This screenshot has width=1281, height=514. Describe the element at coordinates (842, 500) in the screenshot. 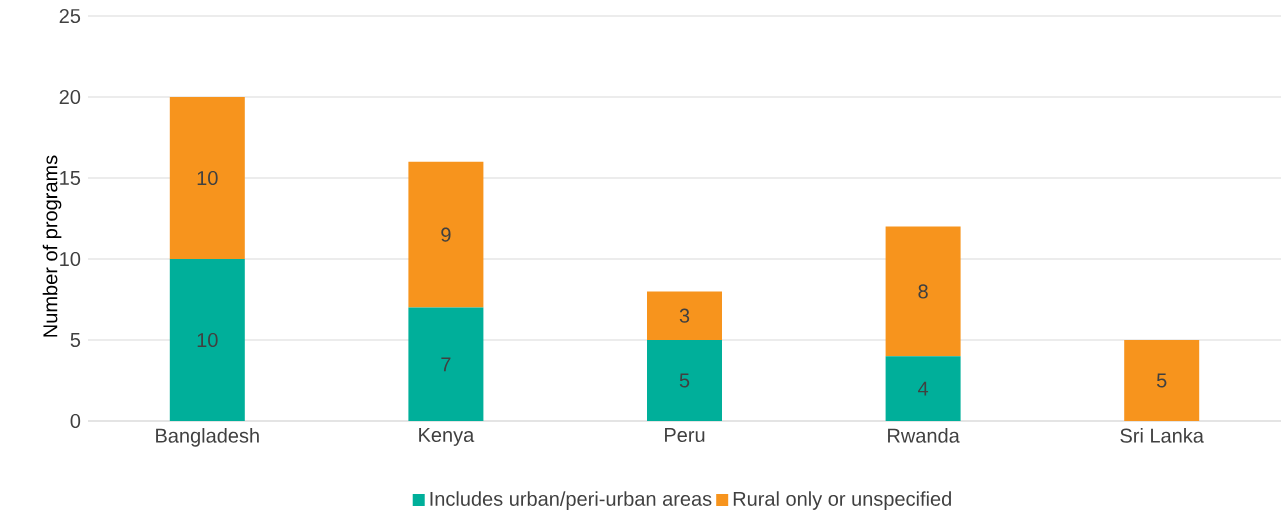

I see `legend-label: Rural only or unspecified` at that location.